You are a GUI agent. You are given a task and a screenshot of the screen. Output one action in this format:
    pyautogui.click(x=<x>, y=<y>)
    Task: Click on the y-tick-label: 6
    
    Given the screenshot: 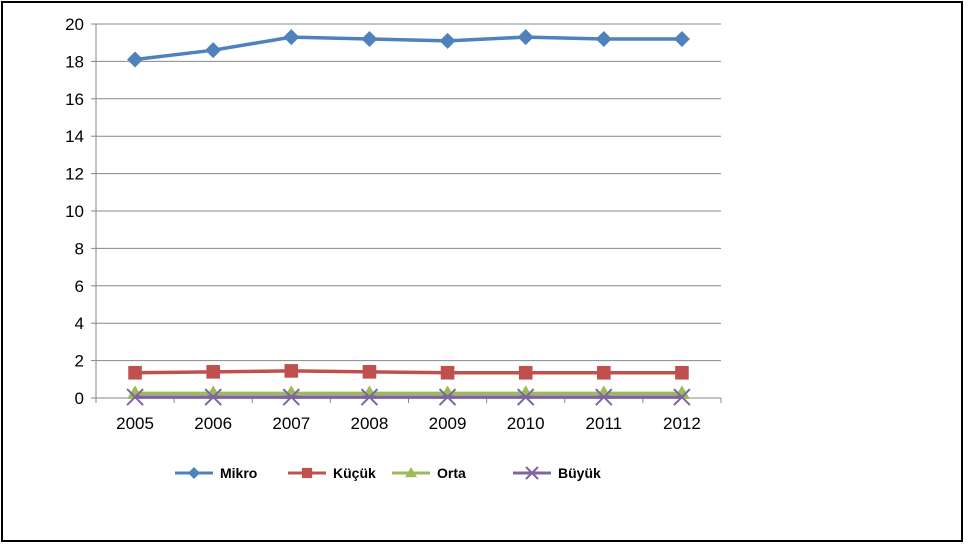 What is the action you would take?
    pyautogui.click(x=79, y=286)
    